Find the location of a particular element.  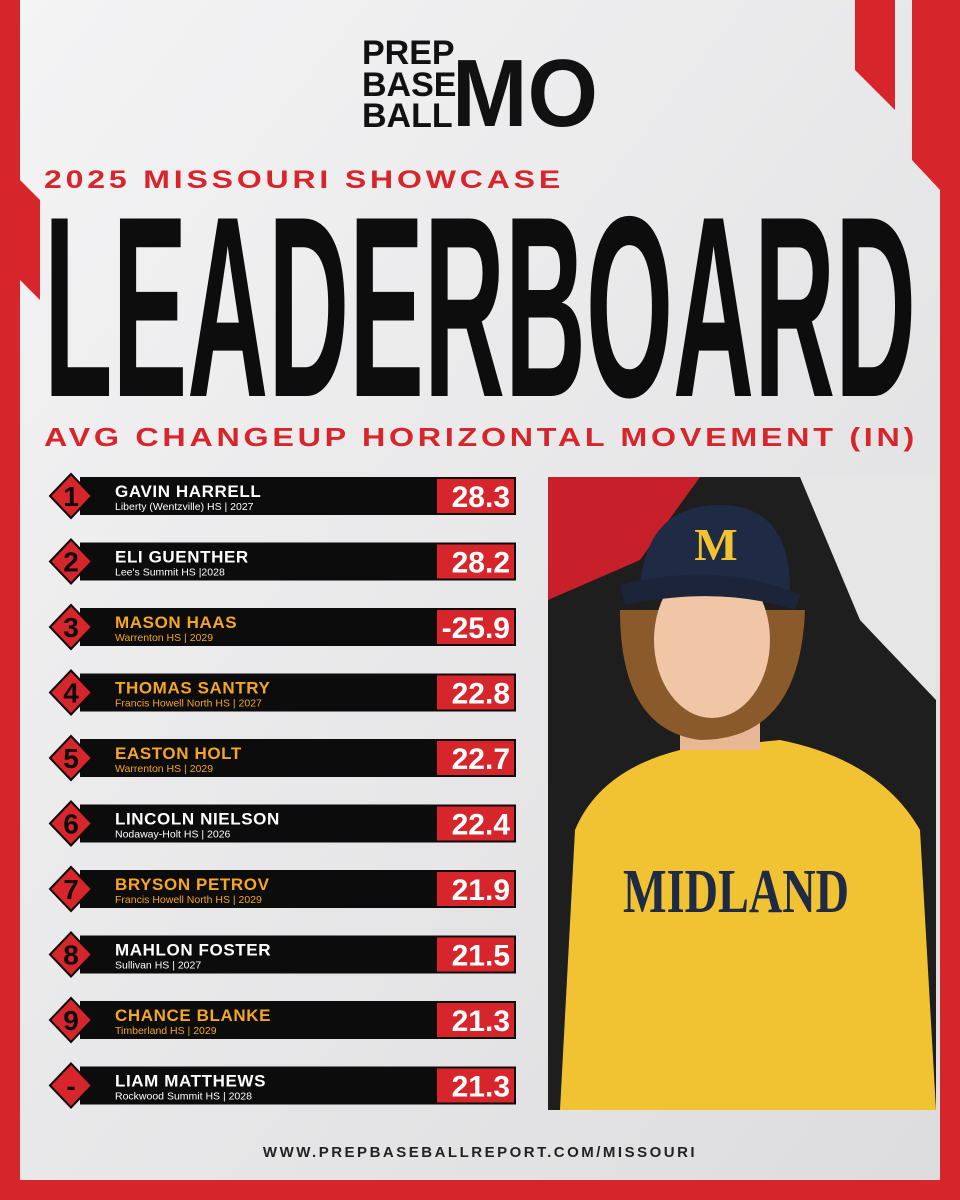

rank: 7 is located at coordinates (71, 889).